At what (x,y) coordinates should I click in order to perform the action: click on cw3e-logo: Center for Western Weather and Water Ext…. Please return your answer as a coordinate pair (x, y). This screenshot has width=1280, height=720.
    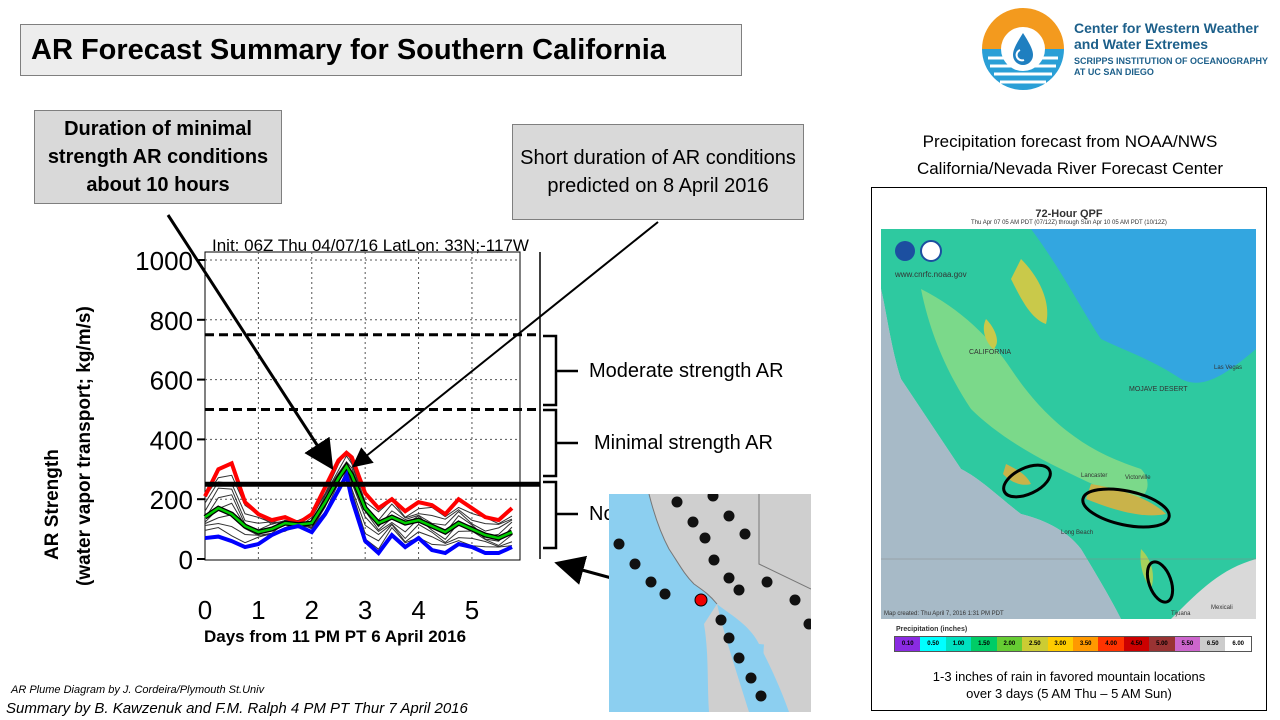
    Looking at the image, I should click on (1125, 49).